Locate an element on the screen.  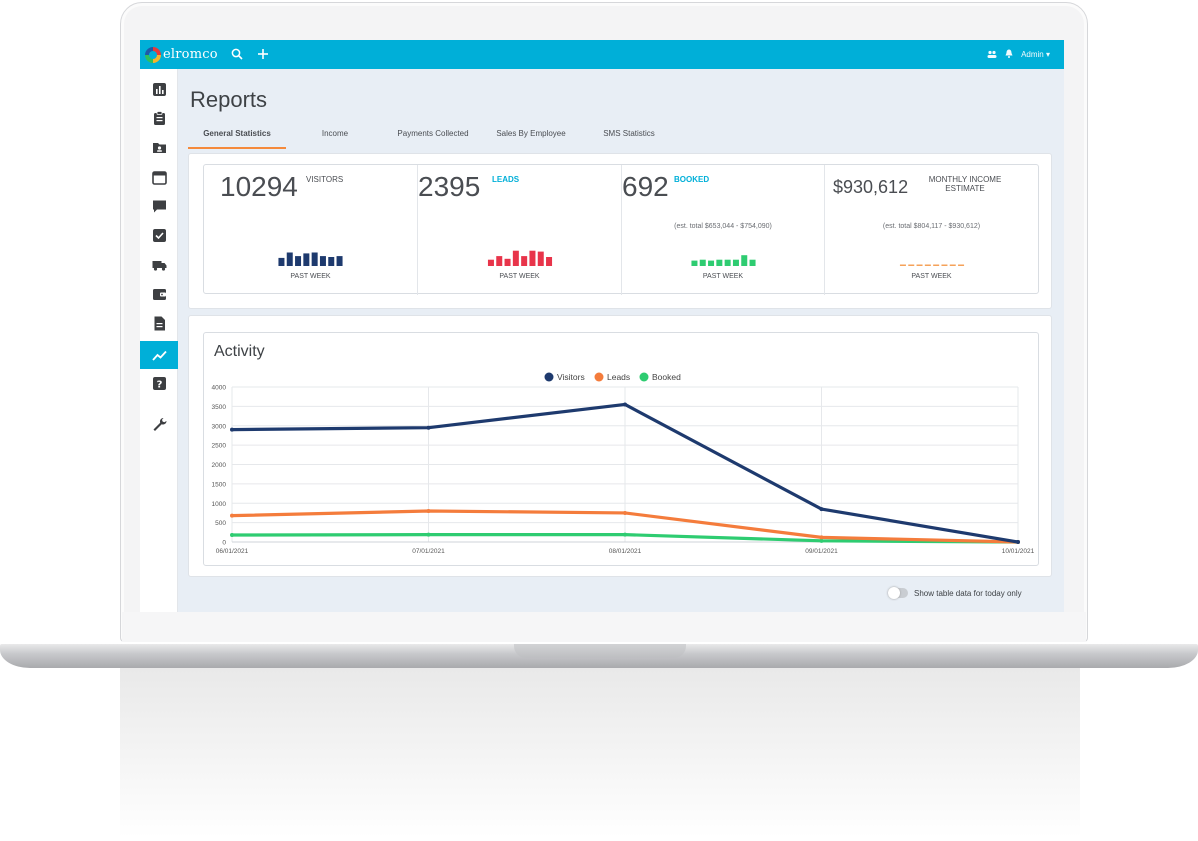
legend-item-visitors: Visitors is located at coordinates (564, 377).